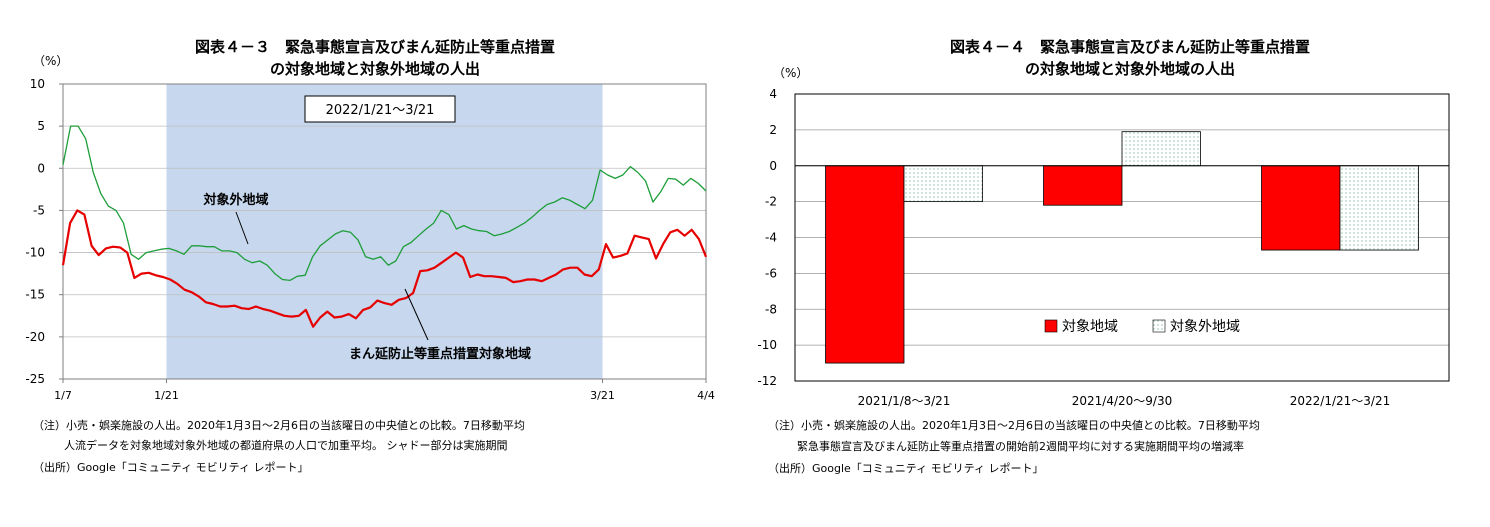 The image size is (1490, 527). I want to click on bar-legend: 対象地域 対象外地域, so click(1142, 327).